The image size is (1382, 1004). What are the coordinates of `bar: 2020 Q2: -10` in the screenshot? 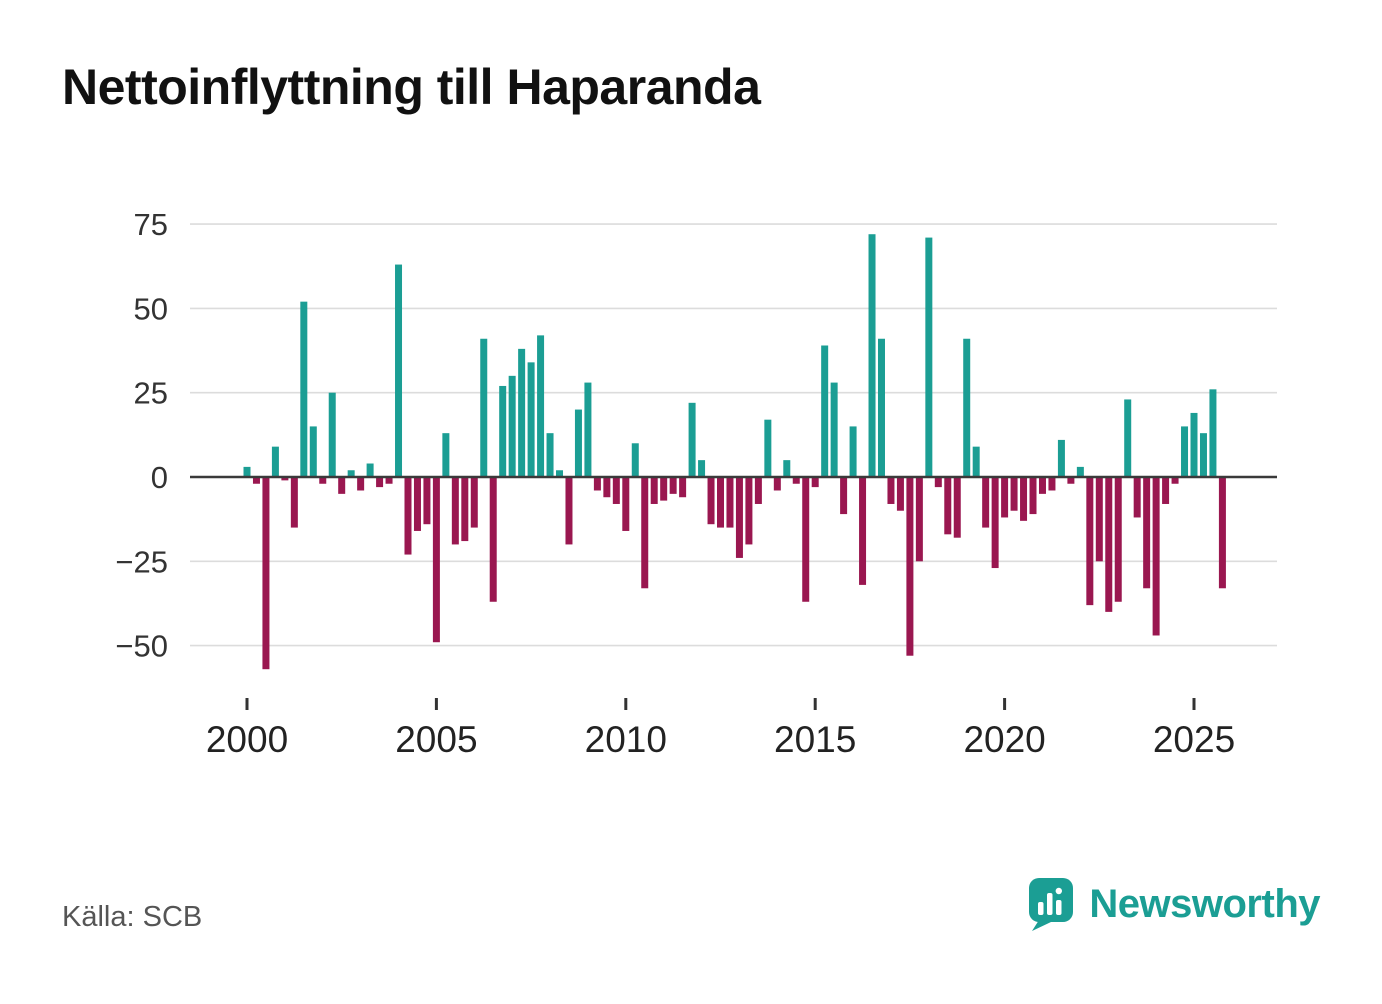 It's located at (1014, 494).